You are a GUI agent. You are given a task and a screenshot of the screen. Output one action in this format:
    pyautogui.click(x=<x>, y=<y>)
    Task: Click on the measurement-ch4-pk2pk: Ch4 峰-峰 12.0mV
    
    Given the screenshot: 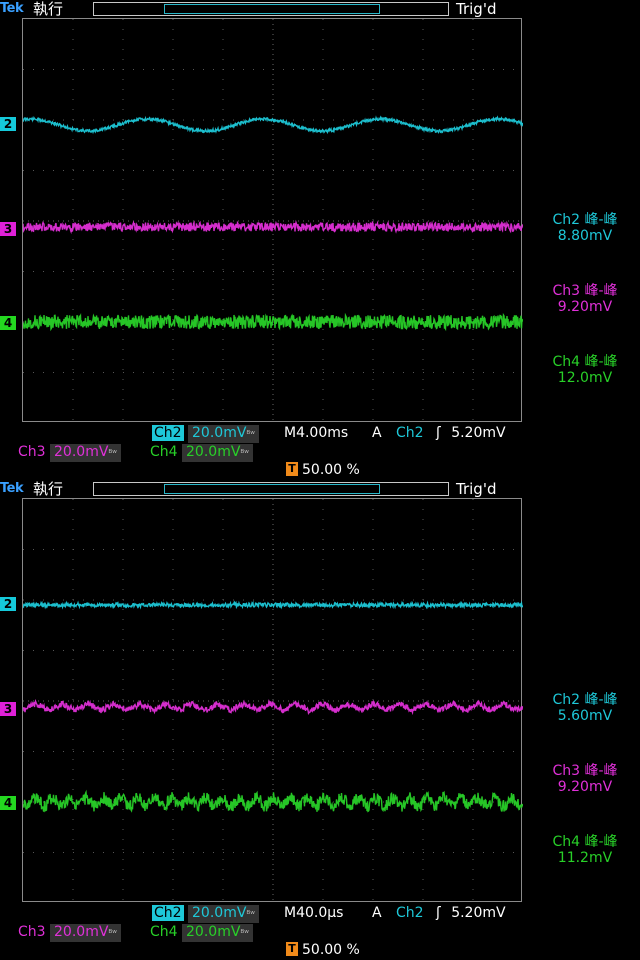 What is the action you would take?
    pyautogui.click(x=585, y=370)
    